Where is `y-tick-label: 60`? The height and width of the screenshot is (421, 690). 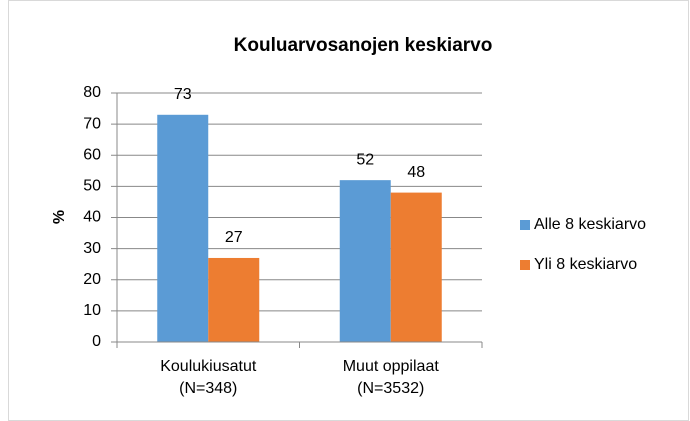
y-tick-label: 60 is located at coordinates (92, 154).